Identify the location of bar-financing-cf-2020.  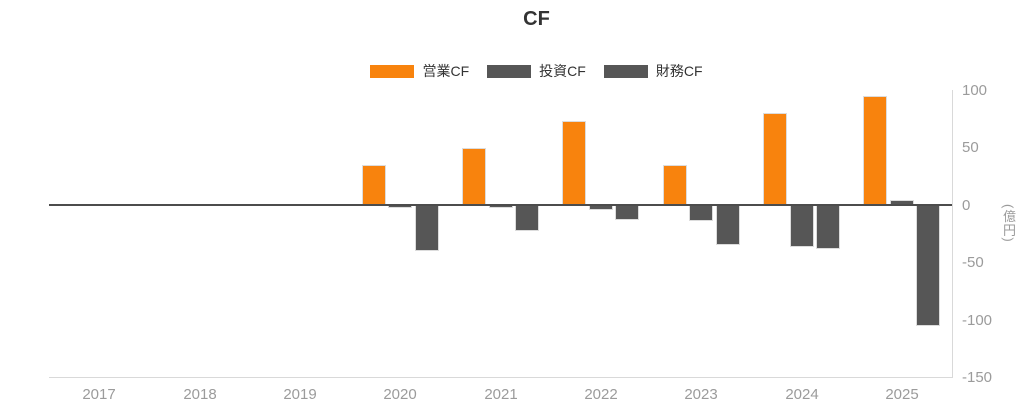
(427, 228).